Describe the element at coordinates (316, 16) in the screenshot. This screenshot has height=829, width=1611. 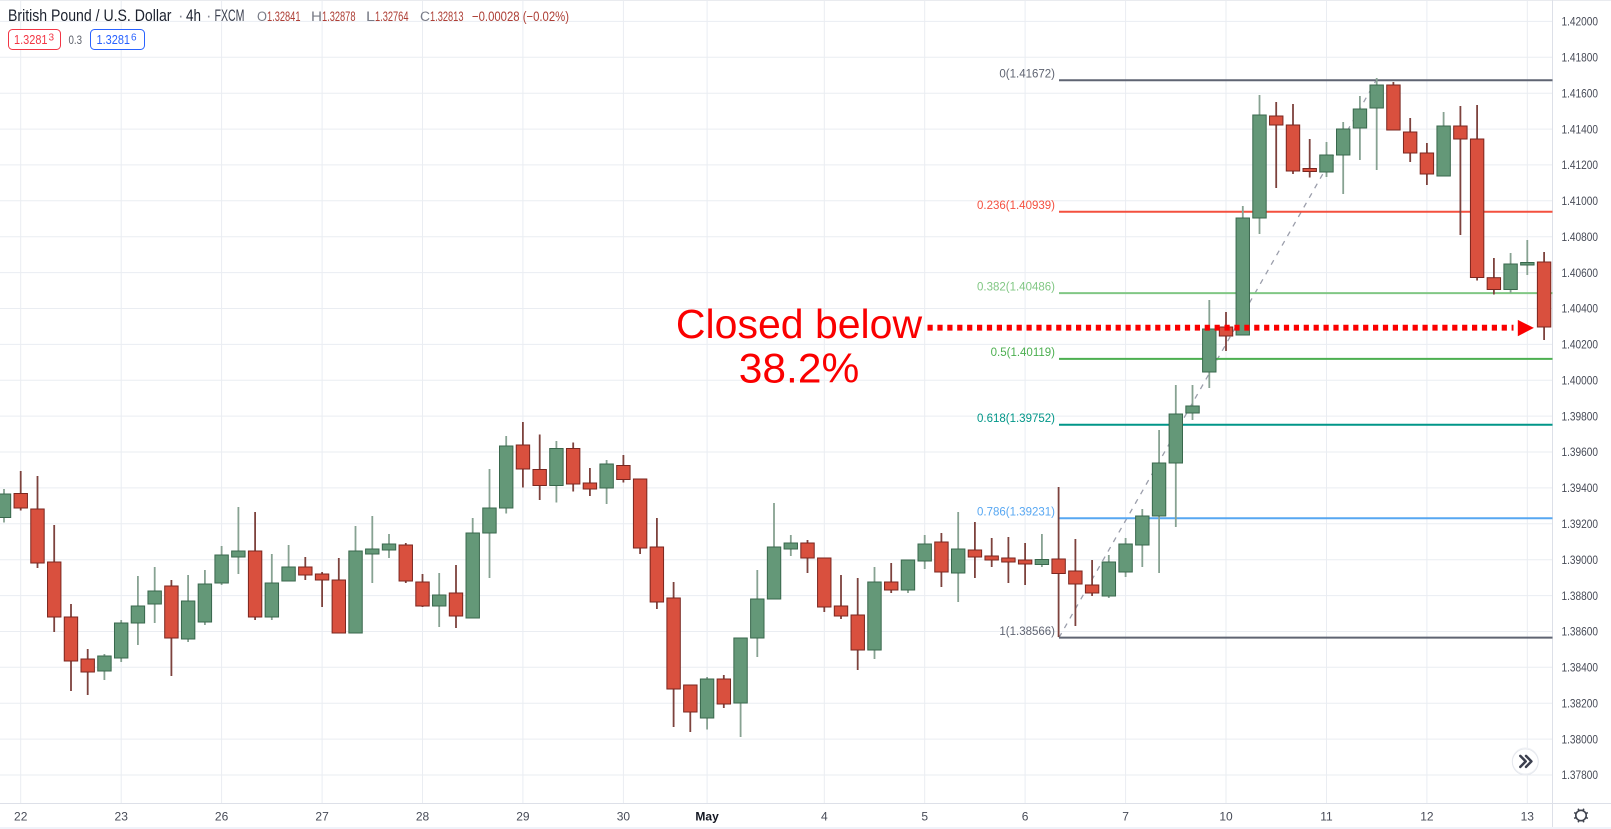
I see `svg-text: H` at that location.